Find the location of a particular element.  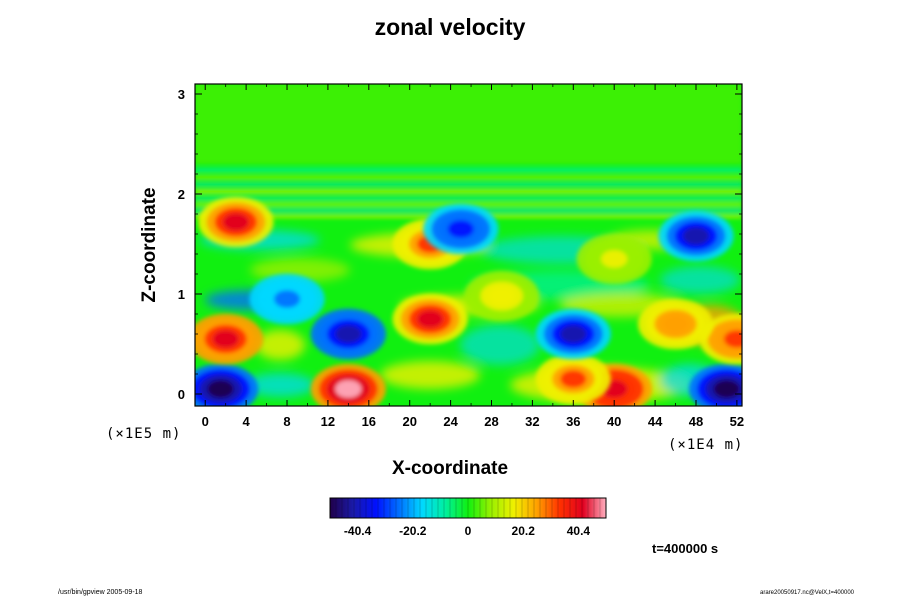

footer-right: arare20050917.nc@VelX,t=400000 is located at coordinates (807, 593).